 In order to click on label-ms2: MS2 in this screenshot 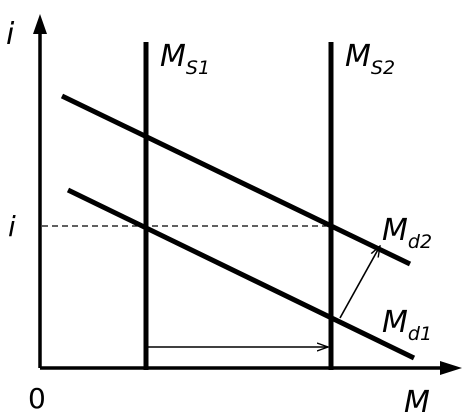, I will do `click(370, 59)`.